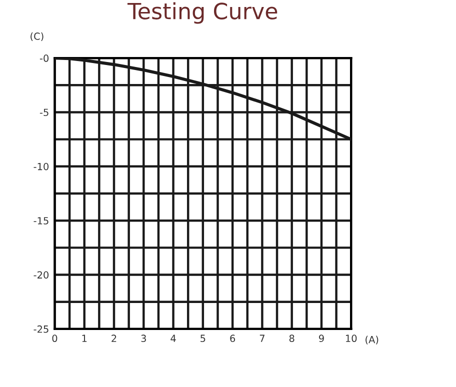  What do you see at coordinates (55, 338) in the screenshot?
I see `x-tick-label: 0` at bounding box center [55, 338].